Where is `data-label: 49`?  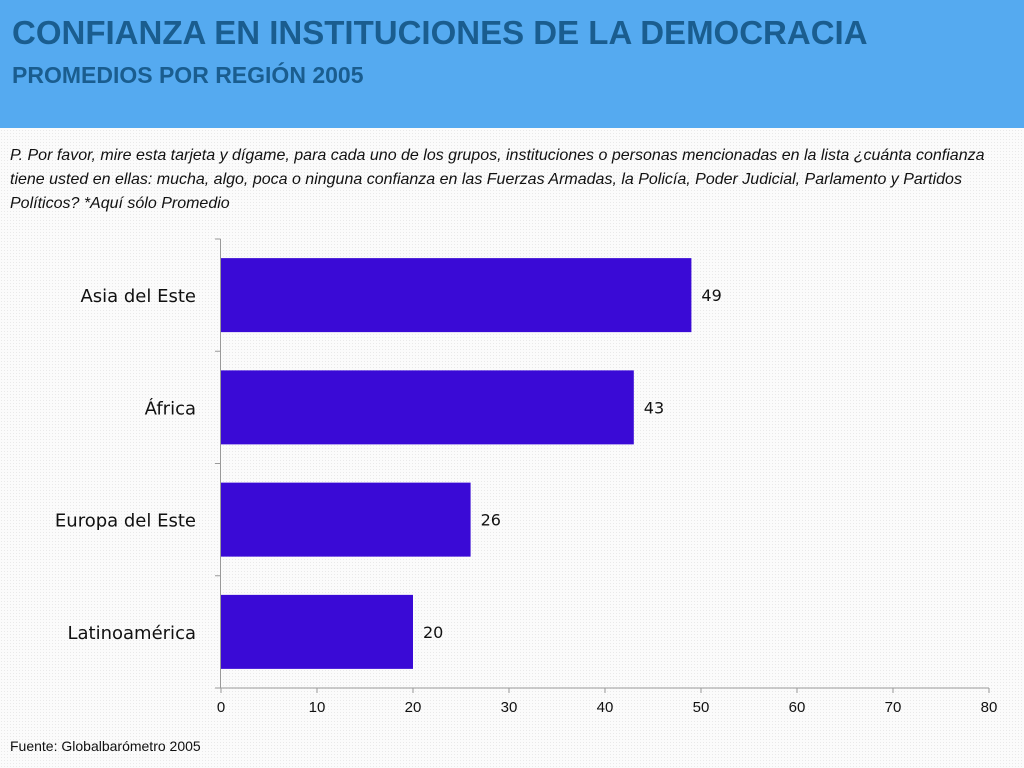 data-label: 49 is located at coordinates (711, 295).